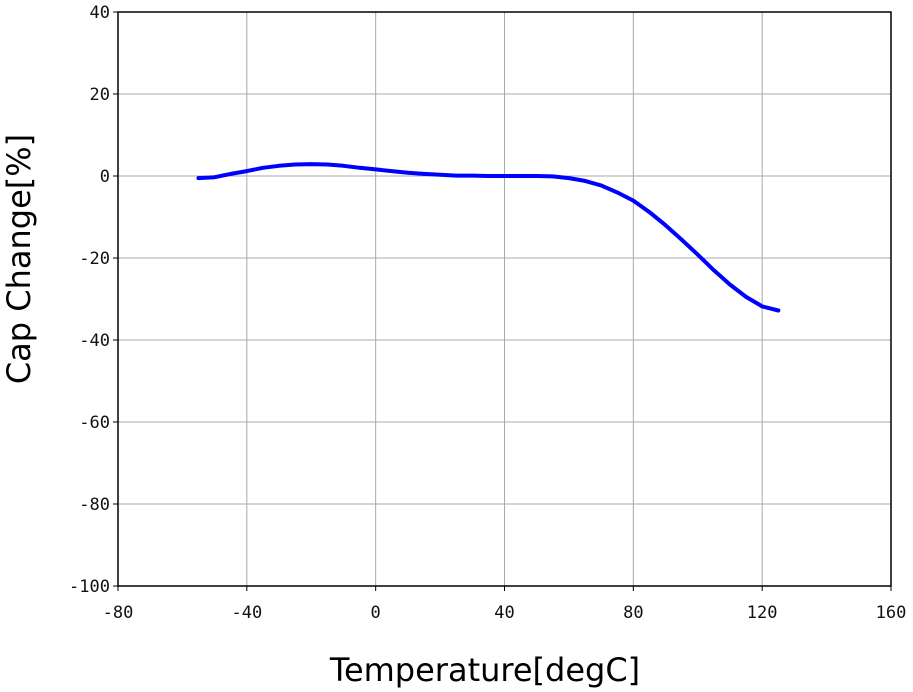  What do you see at coordinates (488, 237) in the screenshot?
I see `series-group` at bounding box center [488, 237].